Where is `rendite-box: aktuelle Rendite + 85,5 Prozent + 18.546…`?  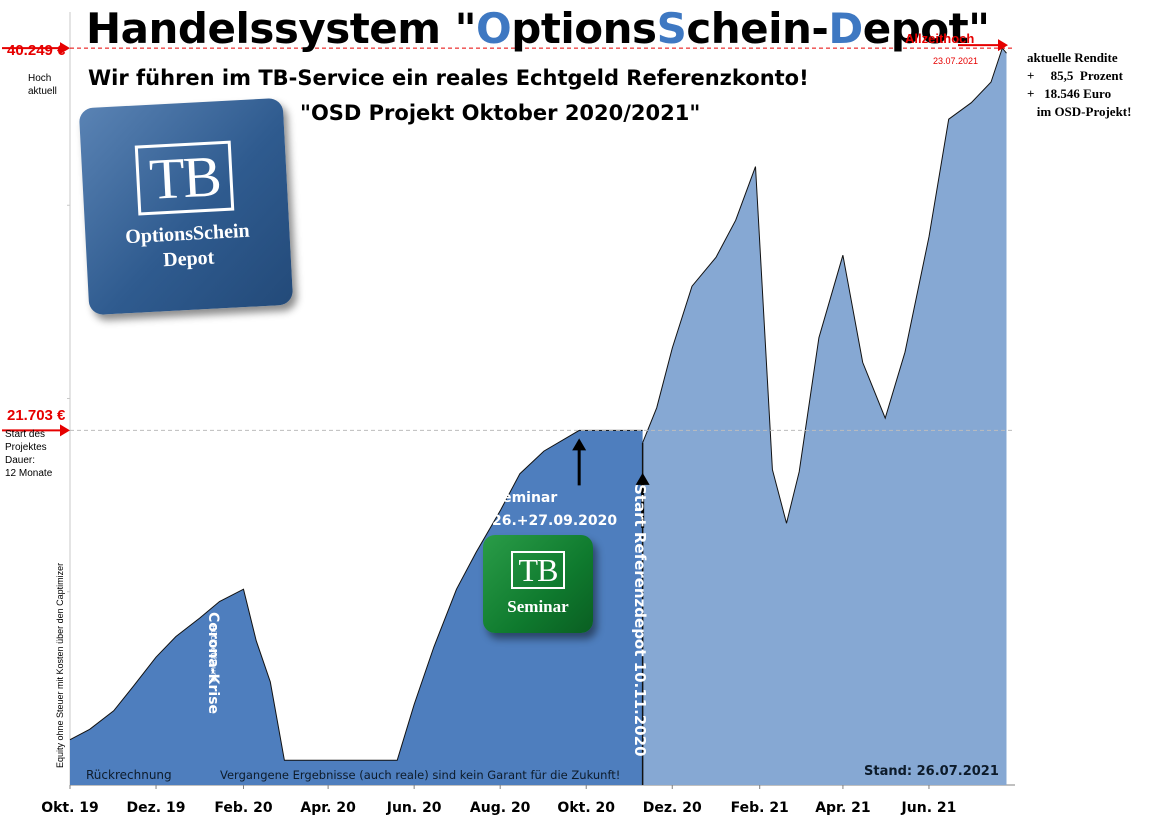 rendite-box: aktuelle Rendite + 85,5 Prozent + 18.546… is located at coordinates (1079, 84).